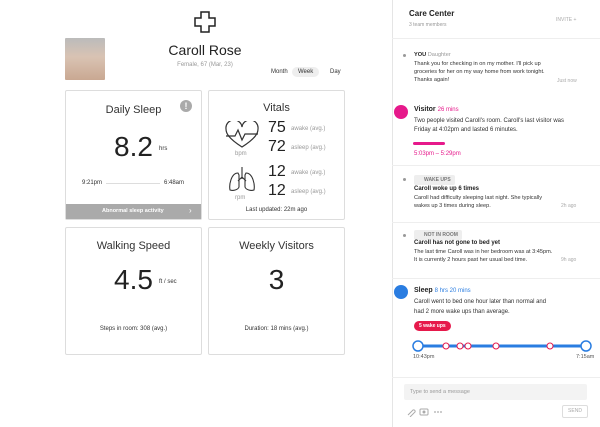  What do you see at coordinates (428, 25) in the screenshot?
I see `care-subtitle: 3 team members` at bounding box center [428, 25].